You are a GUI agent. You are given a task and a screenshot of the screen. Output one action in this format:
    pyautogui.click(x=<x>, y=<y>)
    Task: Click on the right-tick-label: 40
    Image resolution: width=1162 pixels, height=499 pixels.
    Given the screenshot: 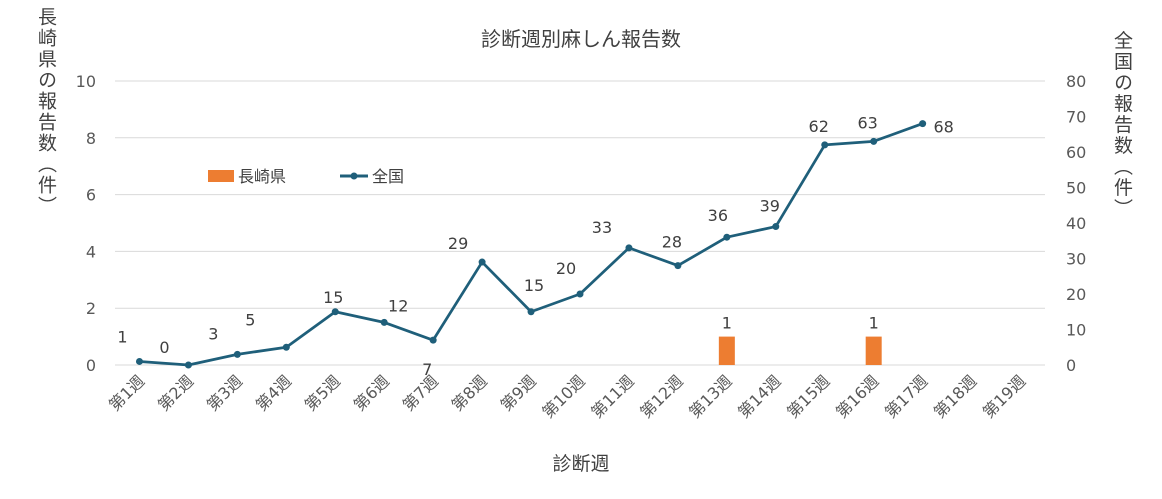 What is the action you would take?
    pyautogui.click(x=1076, y=223)
    